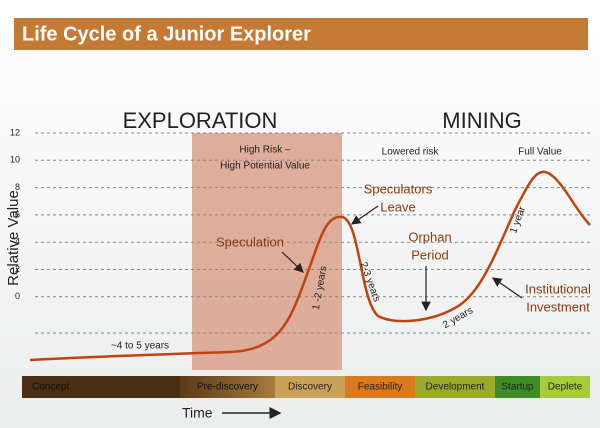 Image resolution: width=600 pixels, height=428 pixels. Describe the element at coordinates (50, 387) in the screenshot. I see `stage-label: Concept` at that location.